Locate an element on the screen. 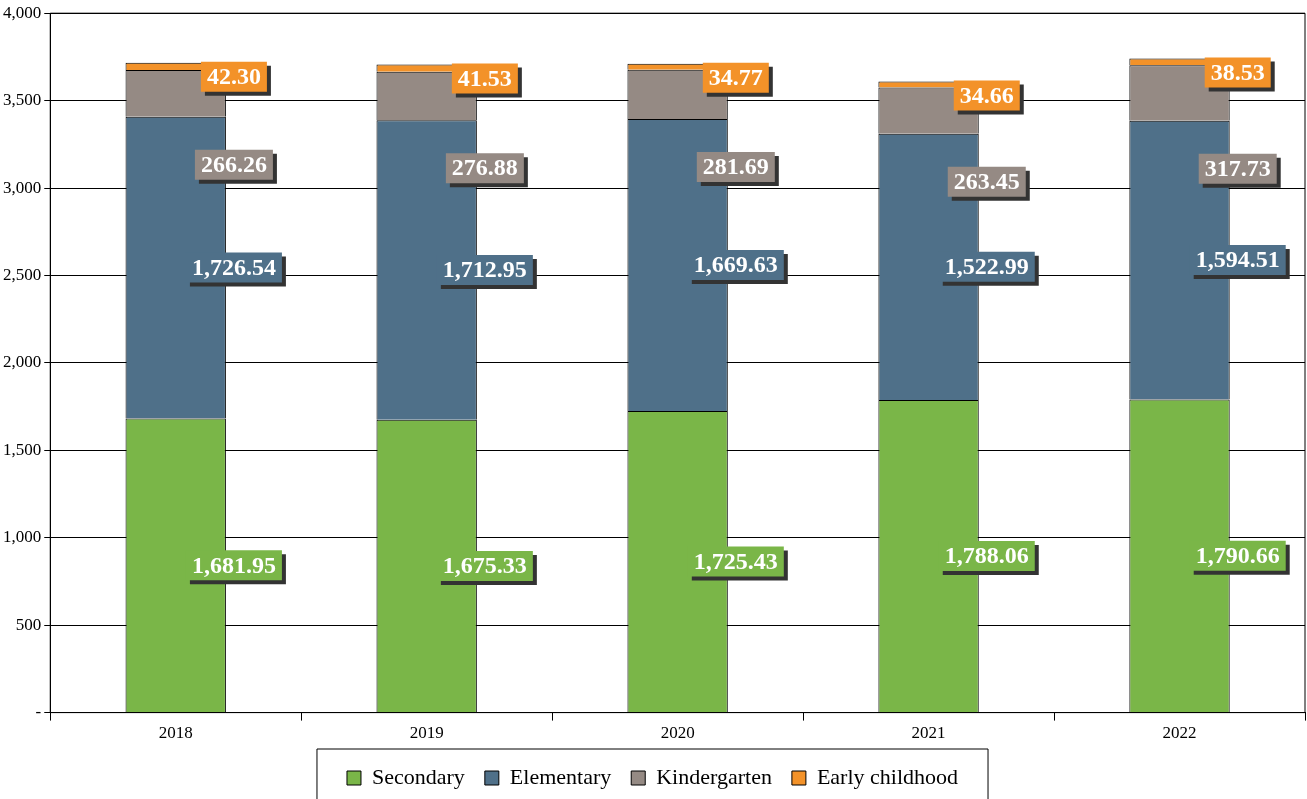 This screenshot has height=799, width=1307. data-label: 1,675.33 is located at coordinates (484, 565).